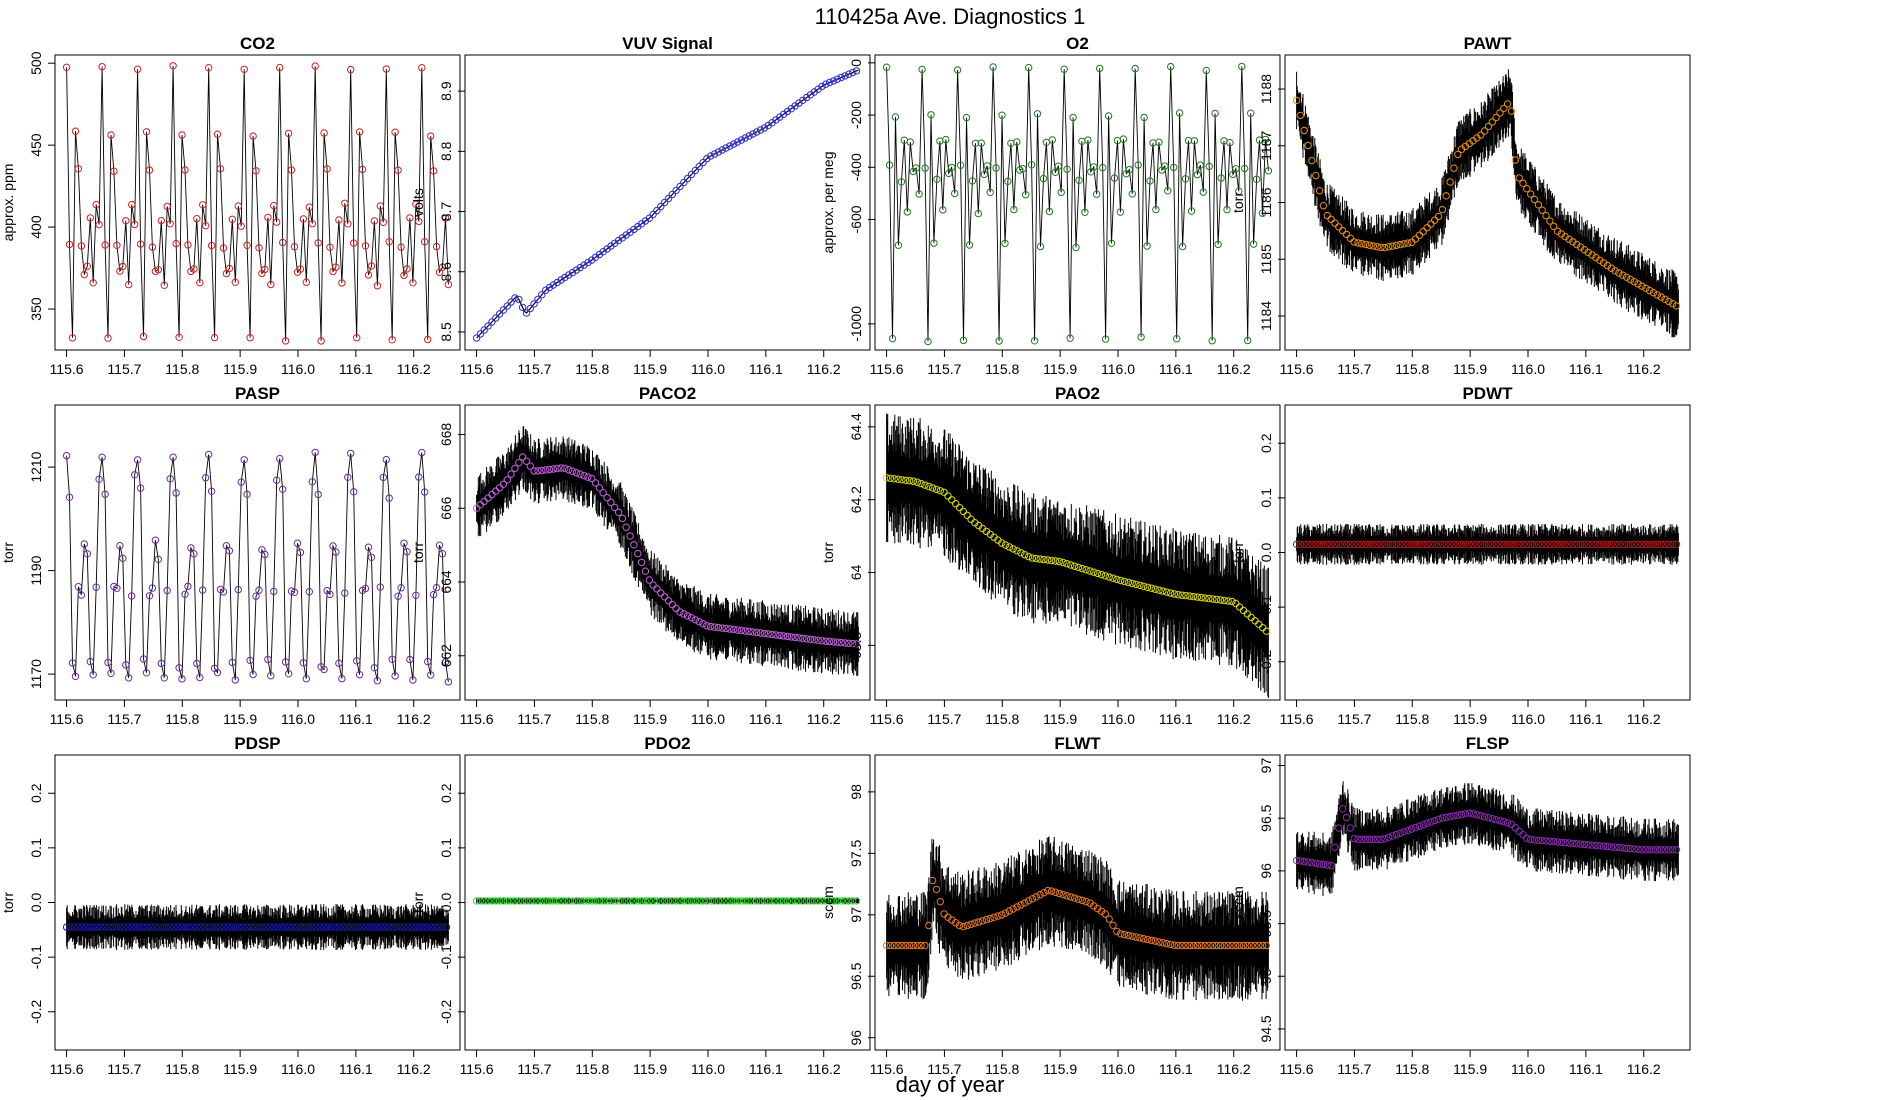 This screenshot has height=1100, width=1900. I want to click on y-tick-label: -0.1, so click(36, 957).